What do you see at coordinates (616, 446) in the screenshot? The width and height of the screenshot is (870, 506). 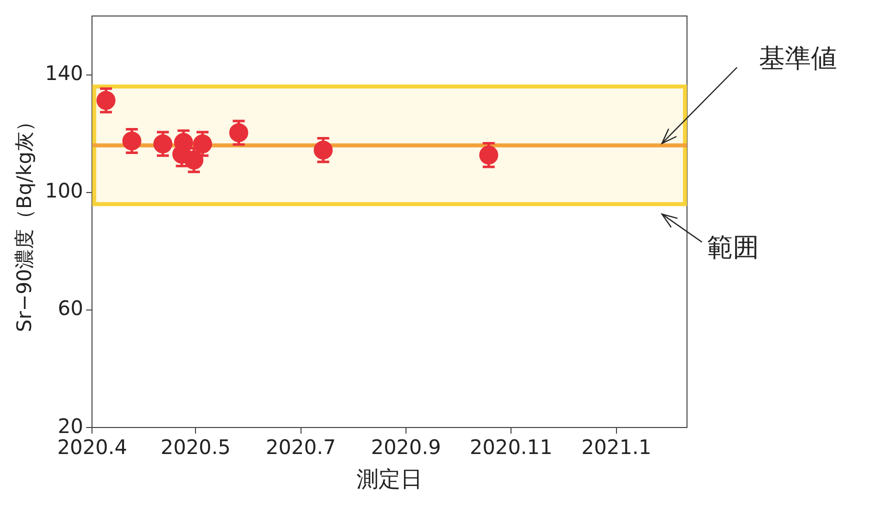 I see `x-tick-label: 2021.1` at bounding box center [616, 446].